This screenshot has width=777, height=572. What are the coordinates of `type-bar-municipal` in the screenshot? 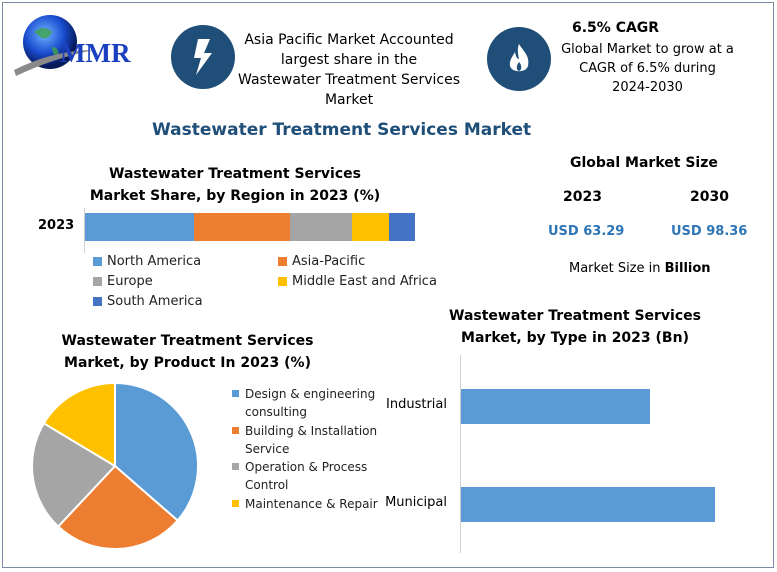 It's located at (588, 504).